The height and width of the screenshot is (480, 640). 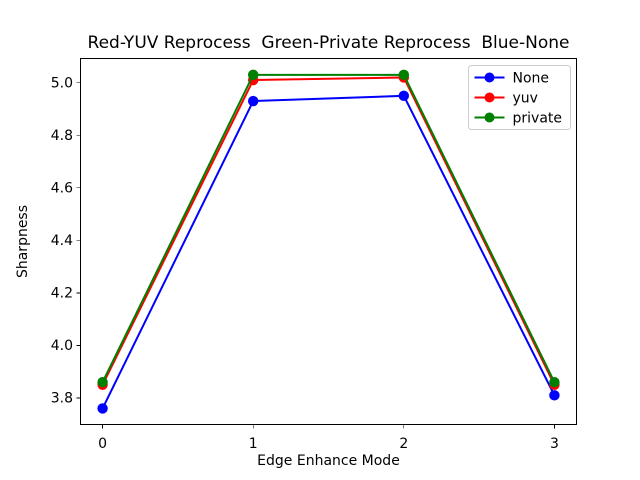 What do you see at coordinates (62, 241) in the screenshot?
I see `y-tick-label: 4.4` at bounding box center [62, 241].